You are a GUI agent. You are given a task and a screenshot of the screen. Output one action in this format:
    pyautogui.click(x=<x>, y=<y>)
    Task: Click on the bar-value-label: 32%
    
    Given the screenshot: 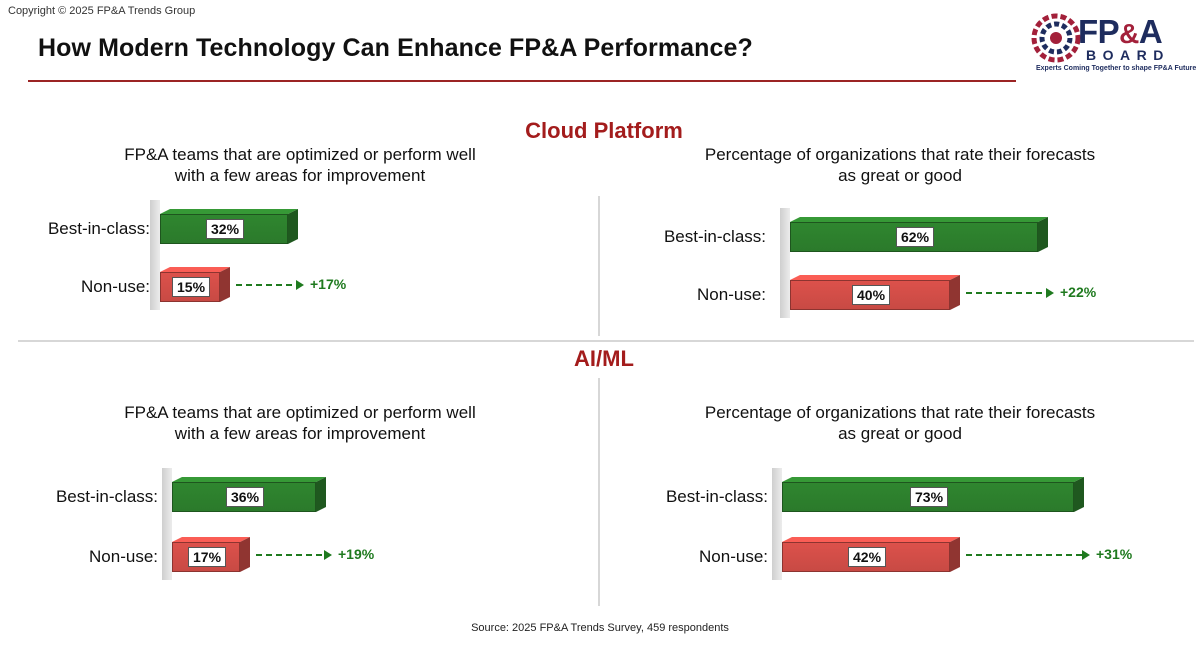 What is the action you would take?
    pyautogui.click(x=225, y=229)
    